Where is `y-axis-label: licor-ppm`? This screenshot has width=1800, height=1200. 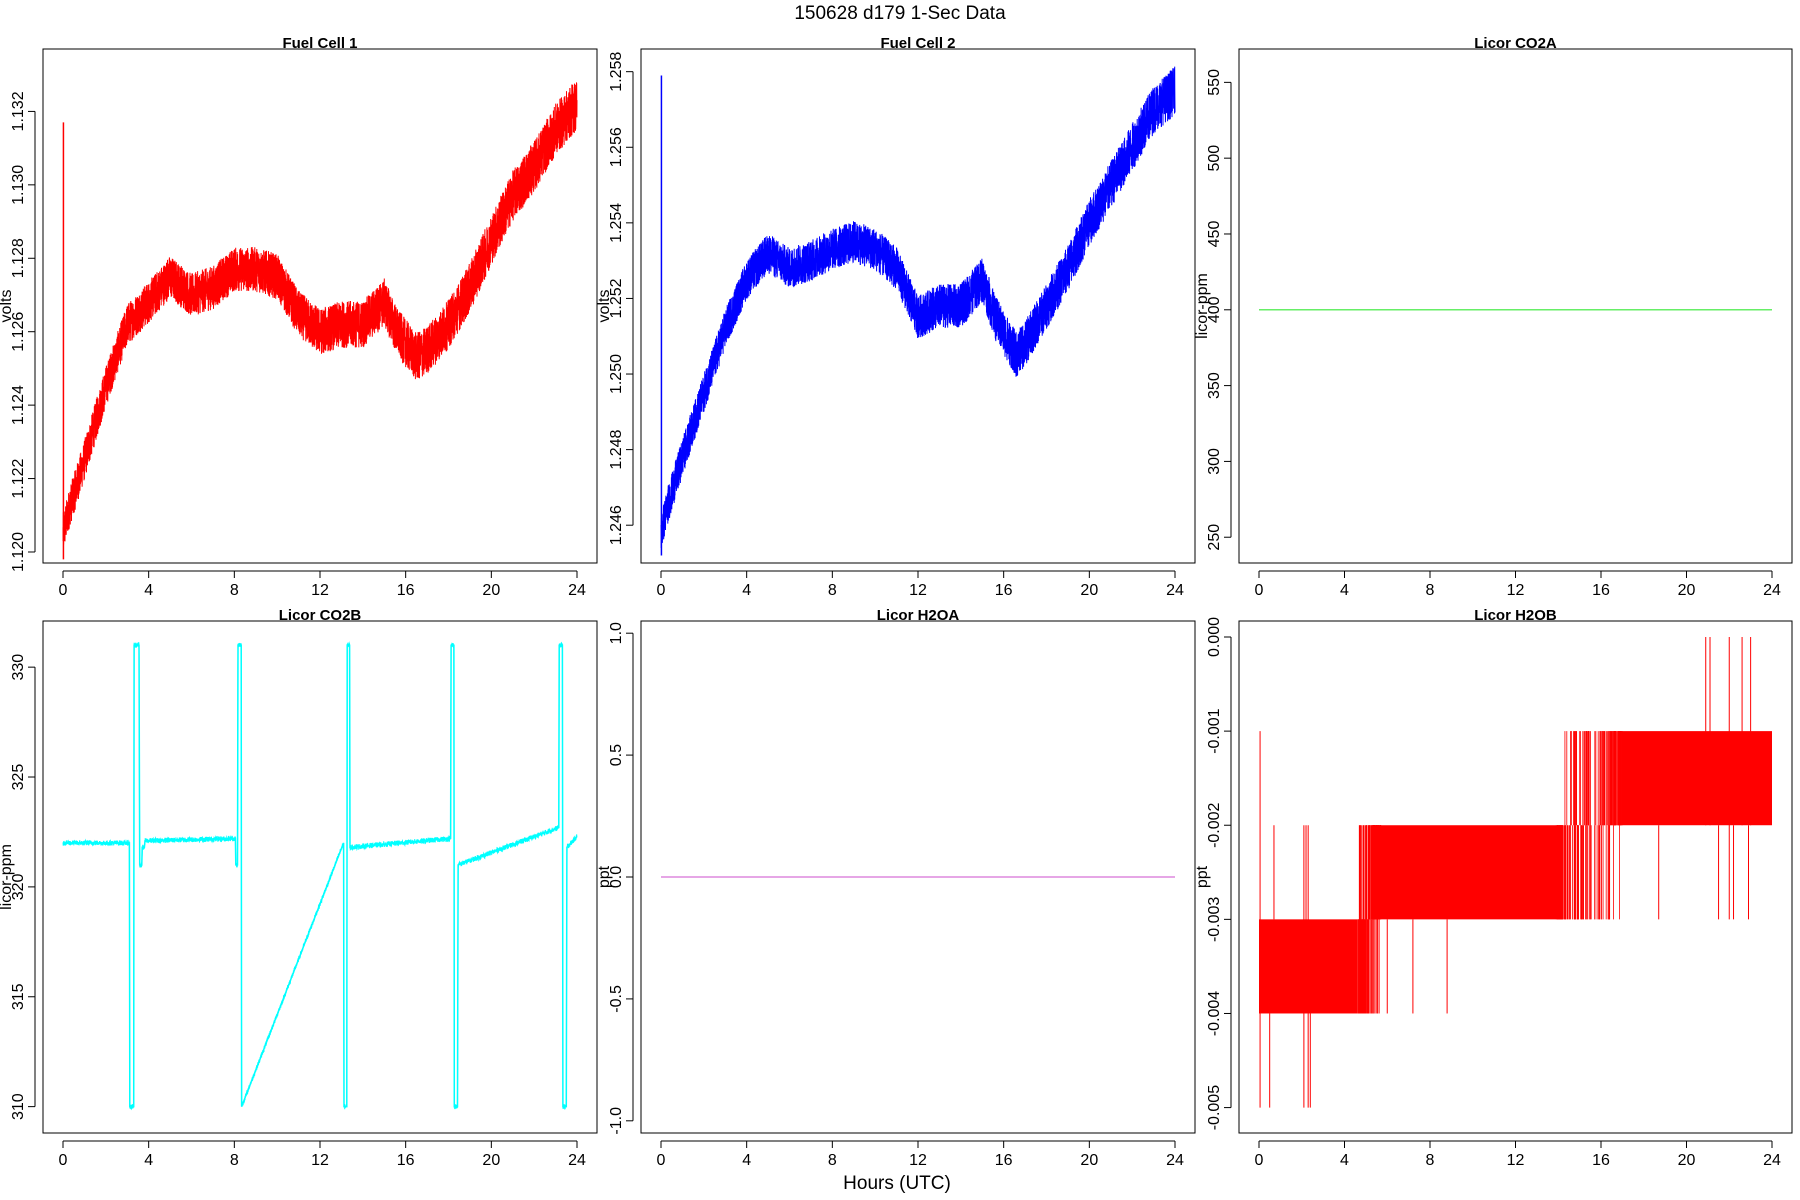
y-axis-label: licor-ppm is located at coordinates (7, 877).